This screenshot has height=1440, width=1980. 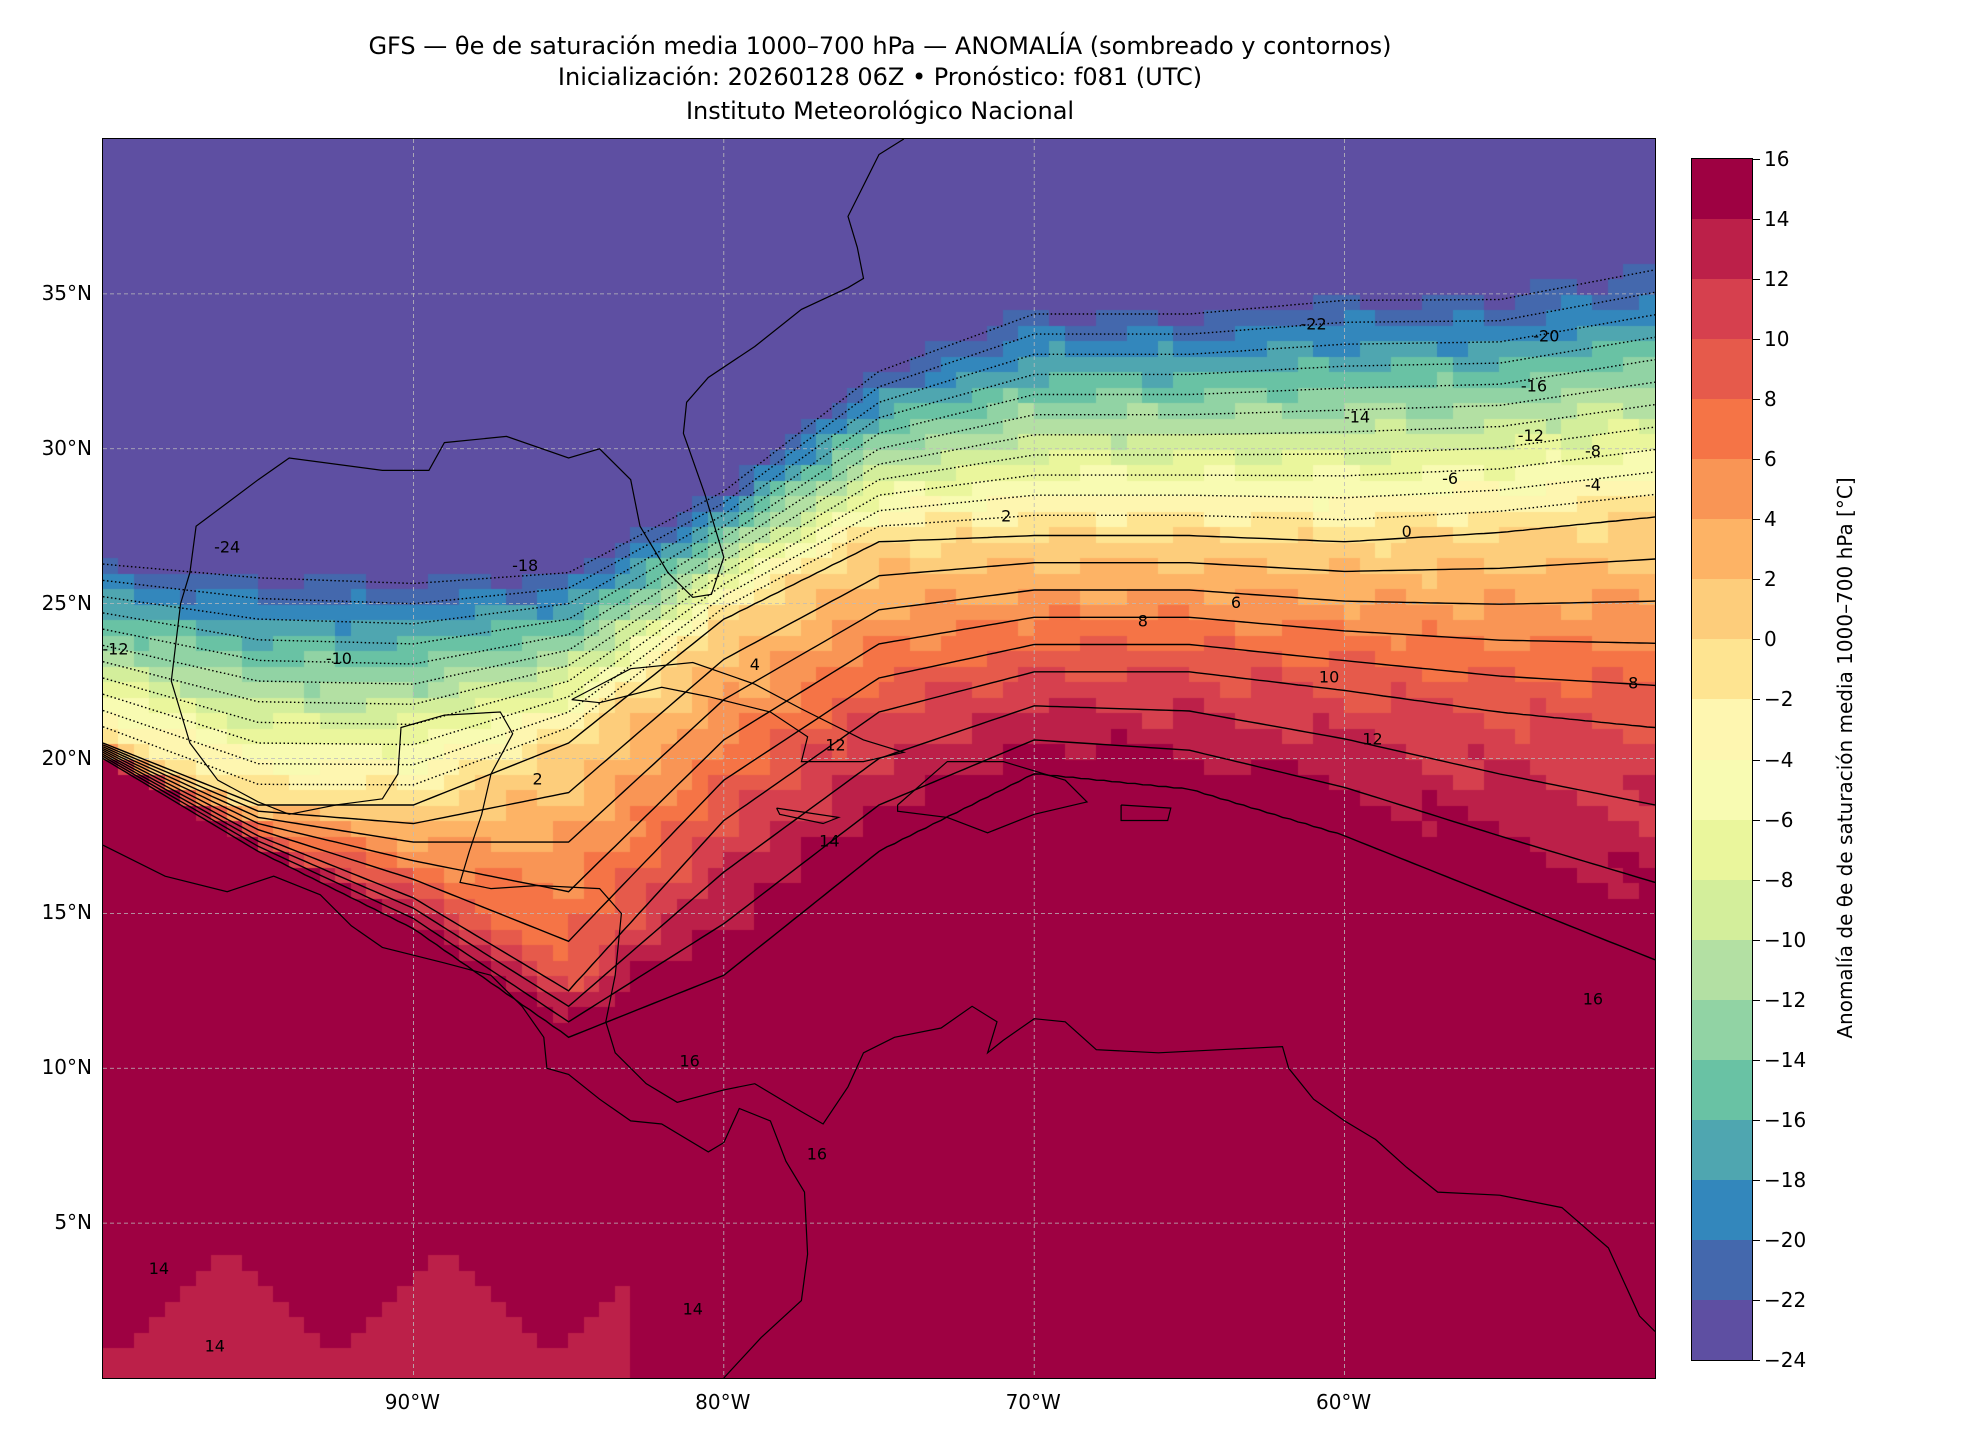 I want to click on colorbar, so click(x=1722, y=759).